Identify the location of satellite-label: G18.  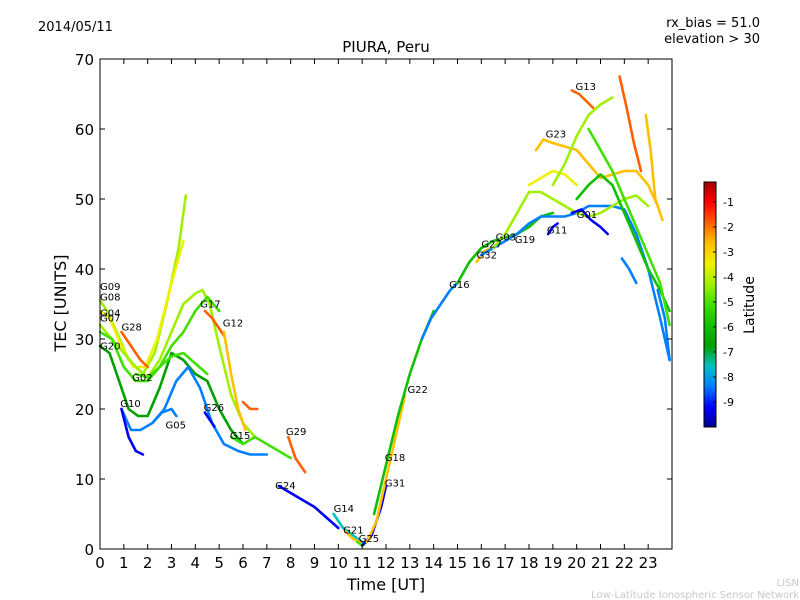
(395, 458).